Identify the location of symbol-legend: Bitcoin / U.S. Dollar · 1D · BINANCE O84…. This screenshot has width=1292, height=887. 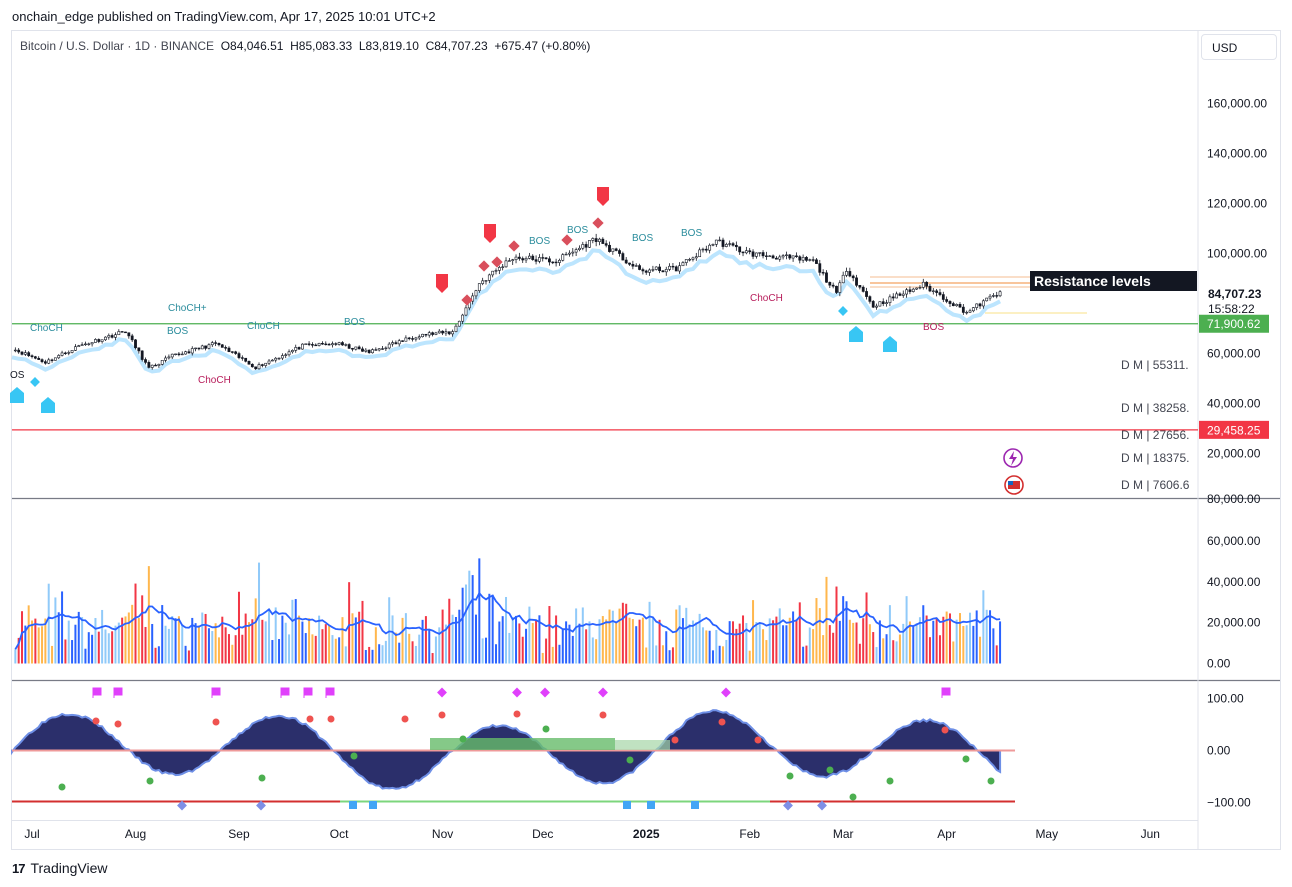
(305, 46).